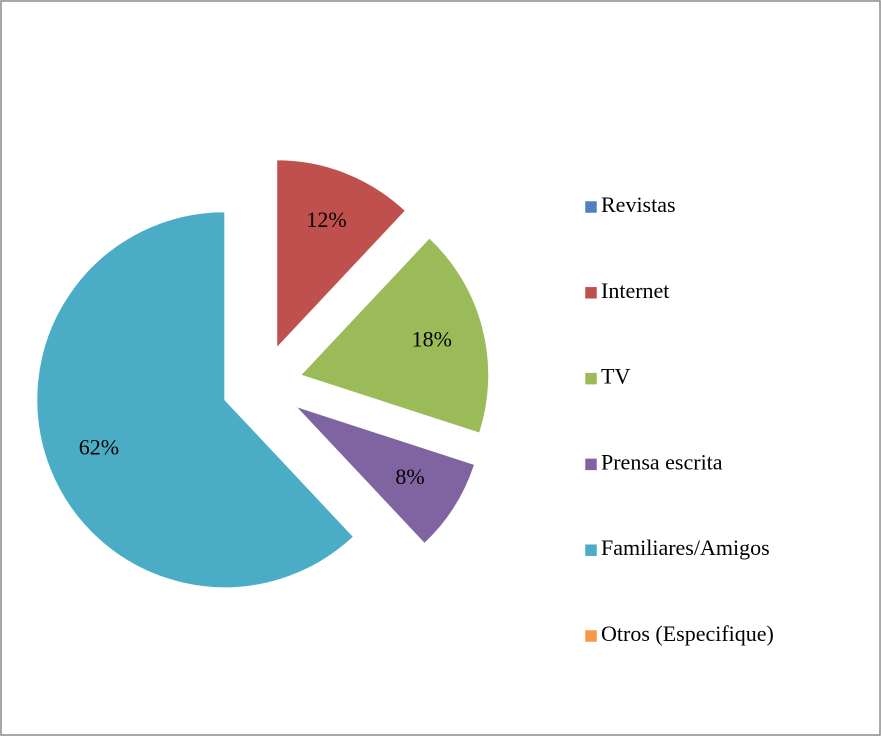  What do you see at coordinates (326, 219) in the screenshot?
I see `data-label: 12%` at bounding box center [326, 219].